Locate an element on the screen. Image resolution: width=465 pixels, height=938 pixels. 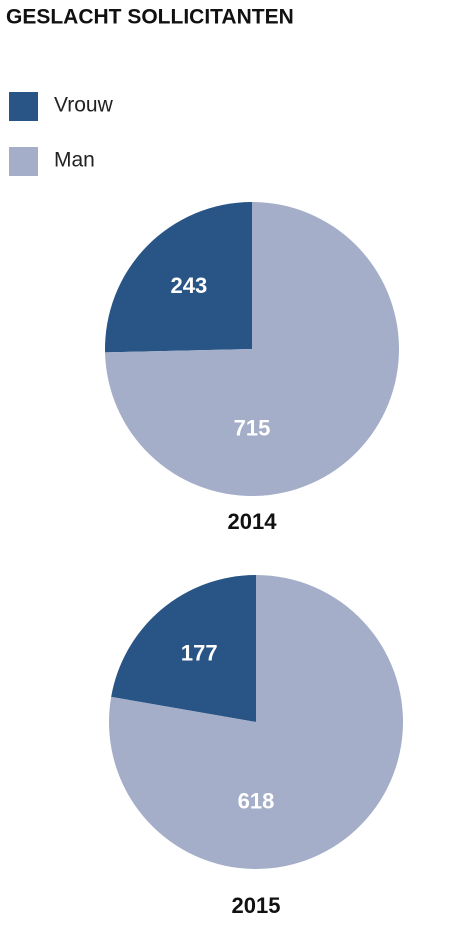
pie-title: 2015 is located at coordinates (256, 905).